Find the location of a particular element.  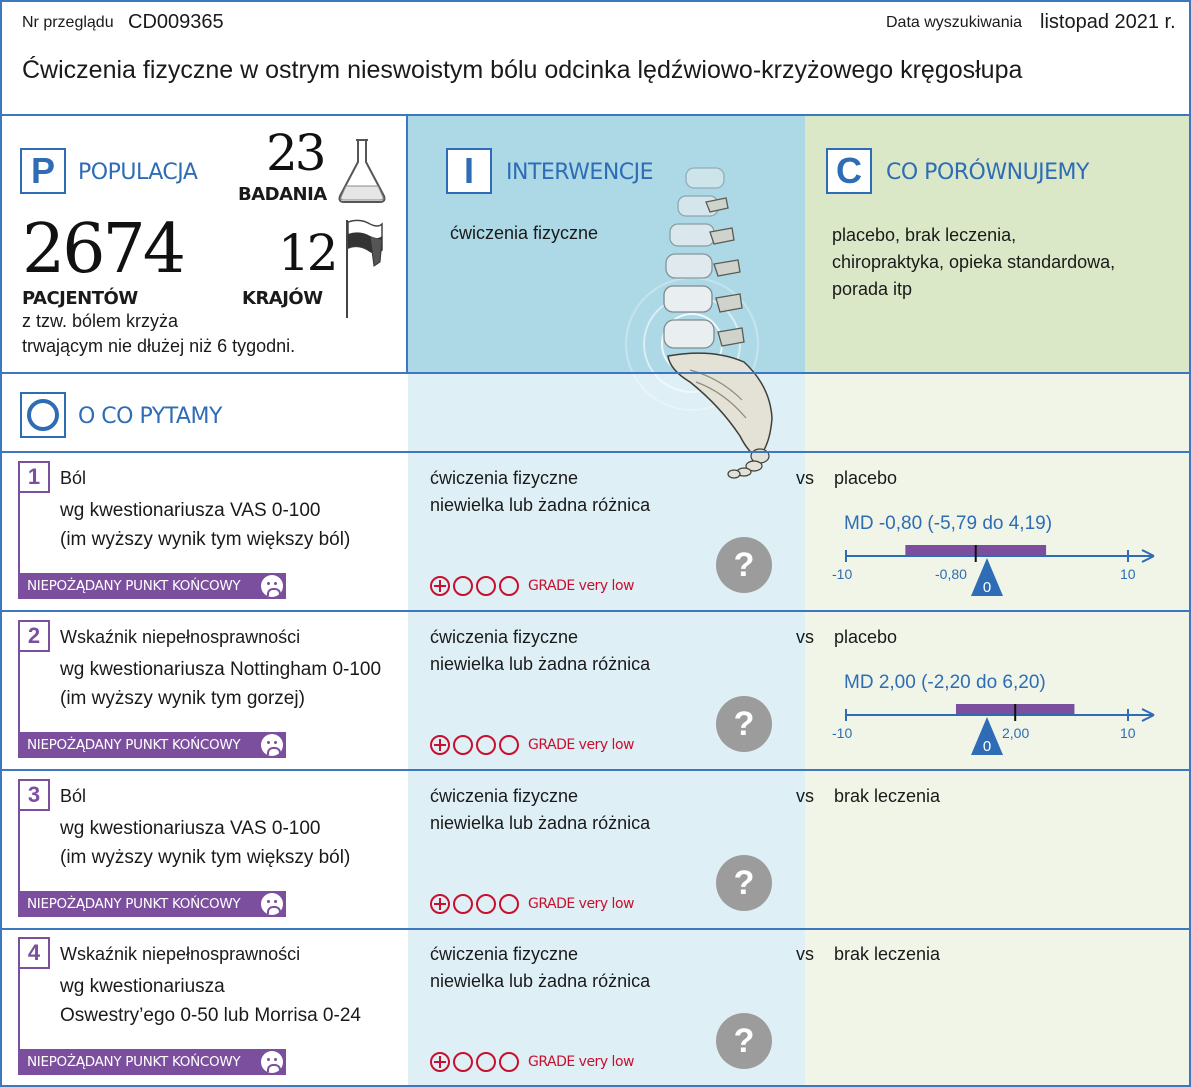

outcomes-letter-circle is located at coordinates (43, 415).